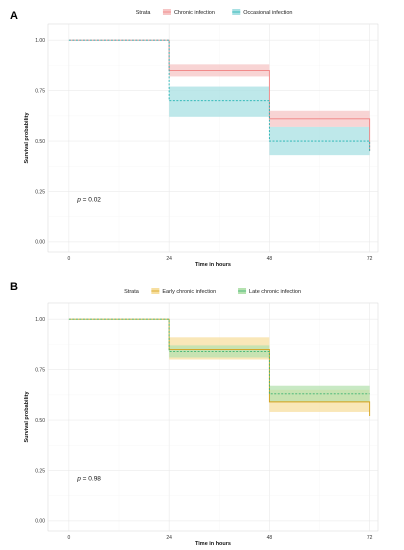 This screenshot has height=550, width=404. Describe the element at coordinates (189, 292) in the screenshot. I see `legend-entry-label: Early chronic infection` at that location.